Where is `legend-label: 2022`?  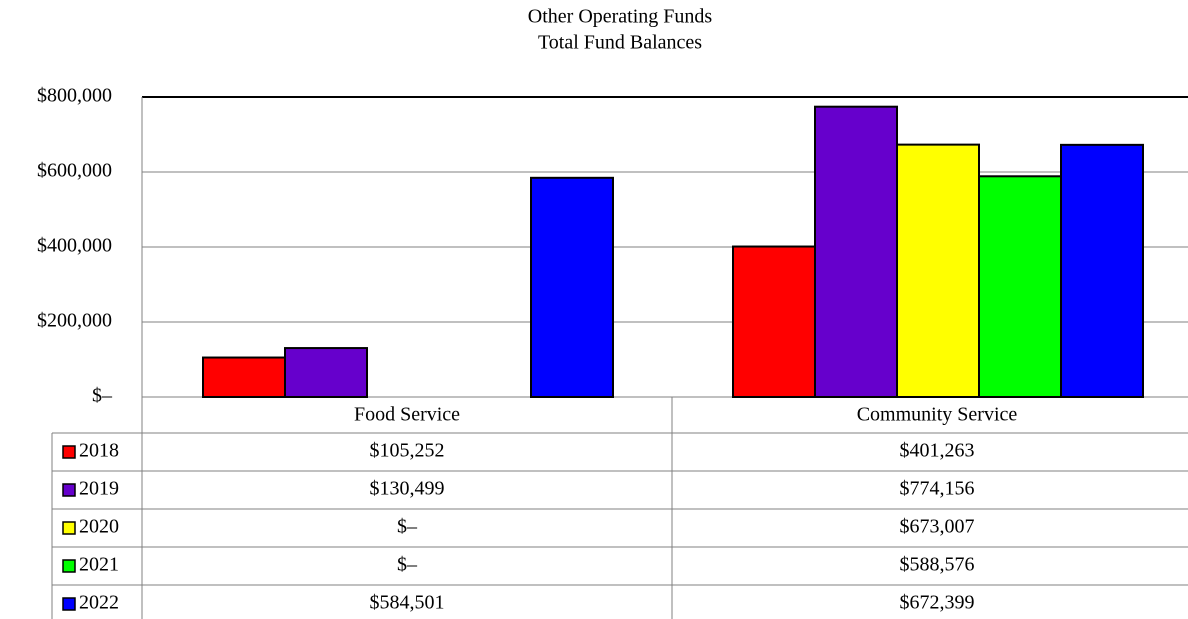 legend-label: 2022 is located at coordinates (99, 603).